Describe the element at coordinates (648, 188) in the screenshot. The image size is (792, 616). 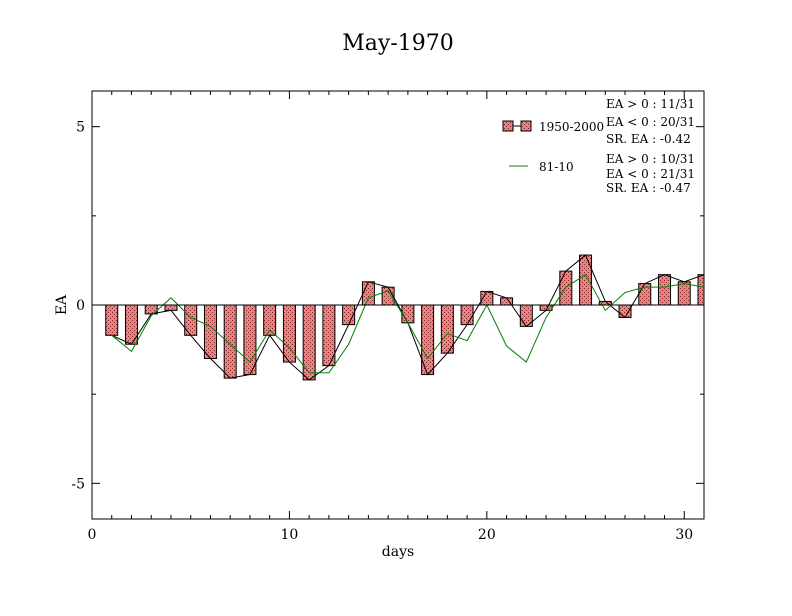
I see `stat-81-10-sr: SR. EA : -0.47` at that location.